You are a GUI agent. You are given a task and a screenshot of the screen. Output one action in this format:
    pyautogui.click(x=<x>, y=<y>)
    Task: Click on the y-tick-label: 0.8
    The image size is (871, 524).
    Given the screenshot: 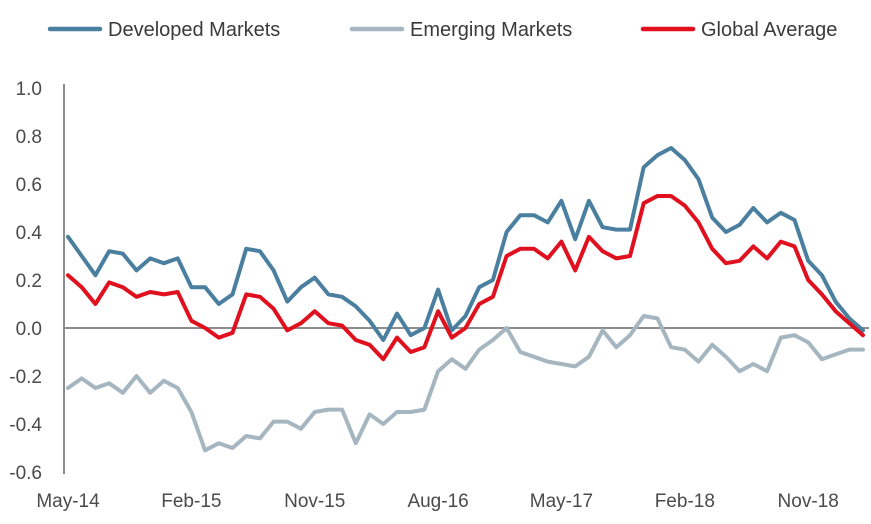 What is the action you would take?
    pyautogui.click(x=29, y=137)
    